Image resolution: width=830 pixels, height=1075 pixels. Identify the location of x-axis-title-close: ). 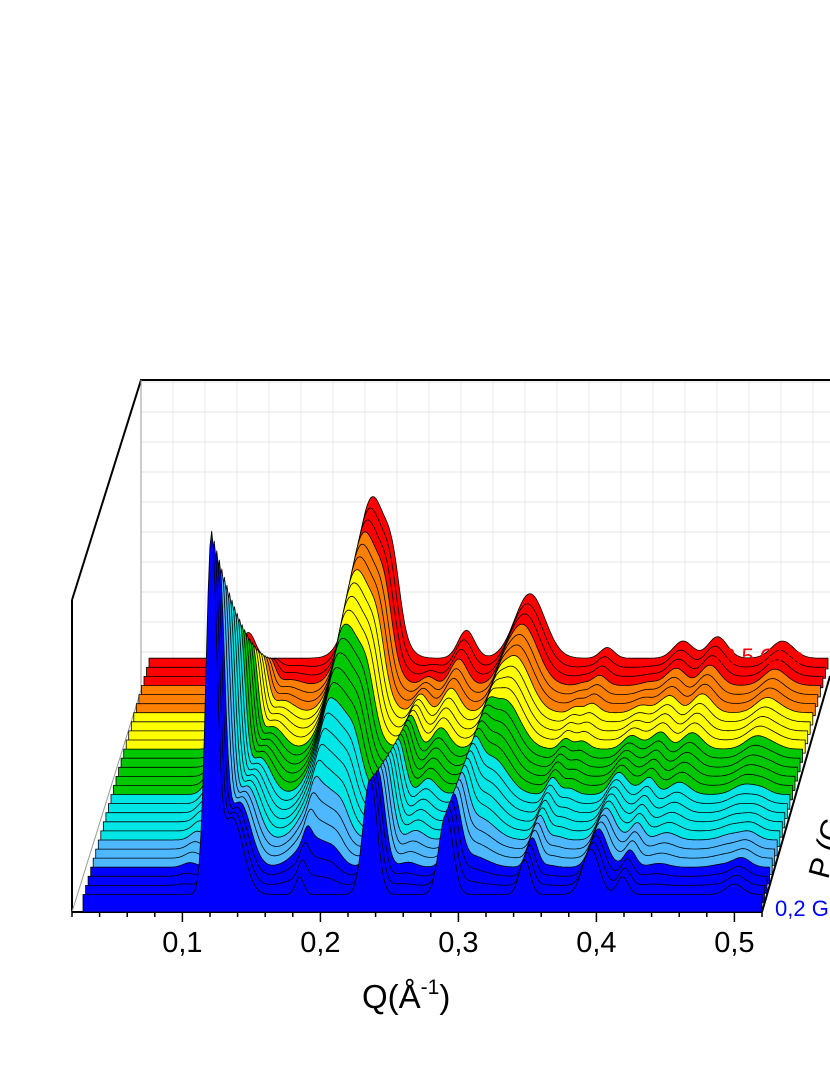
(444, 996).